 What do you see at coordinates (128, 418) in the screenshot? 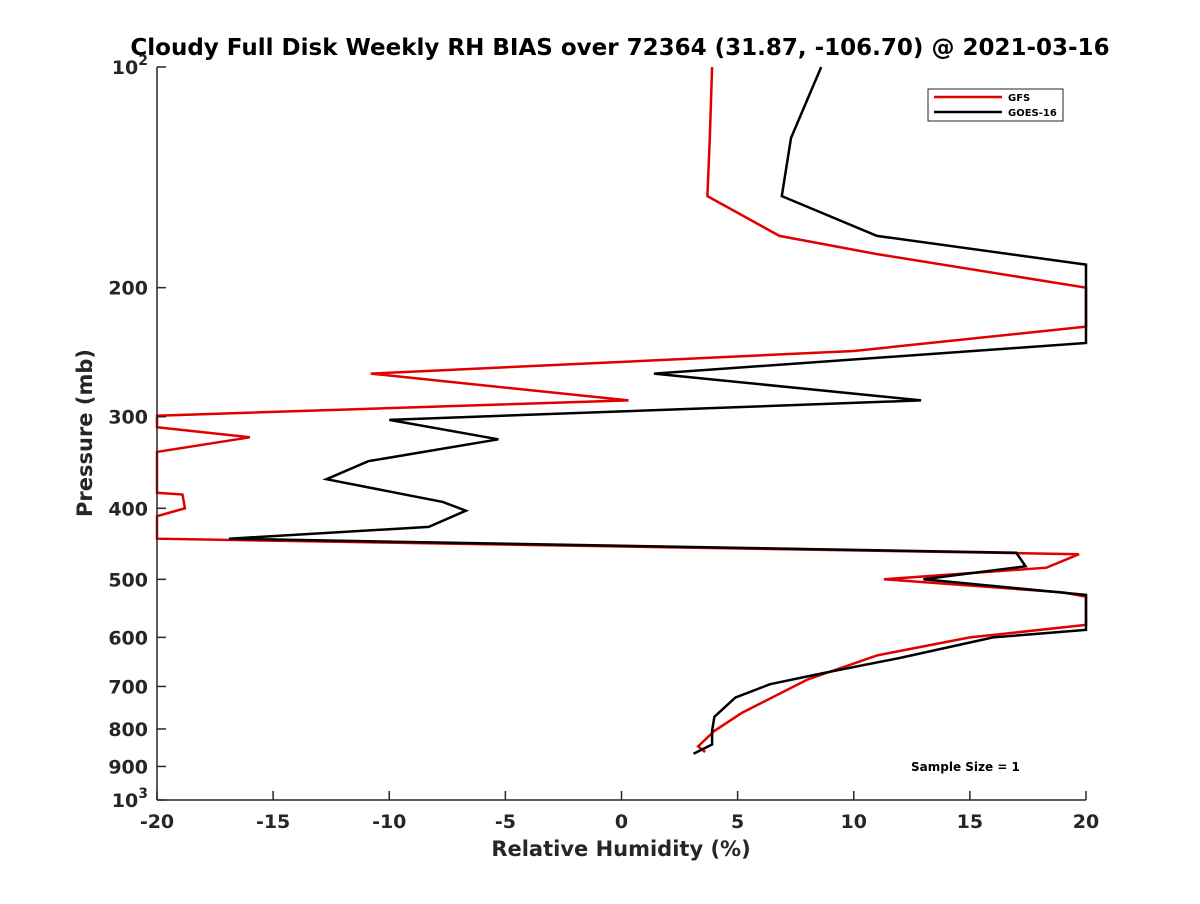
I see `y-tick-label: 300` at bounding box center [128, 418].